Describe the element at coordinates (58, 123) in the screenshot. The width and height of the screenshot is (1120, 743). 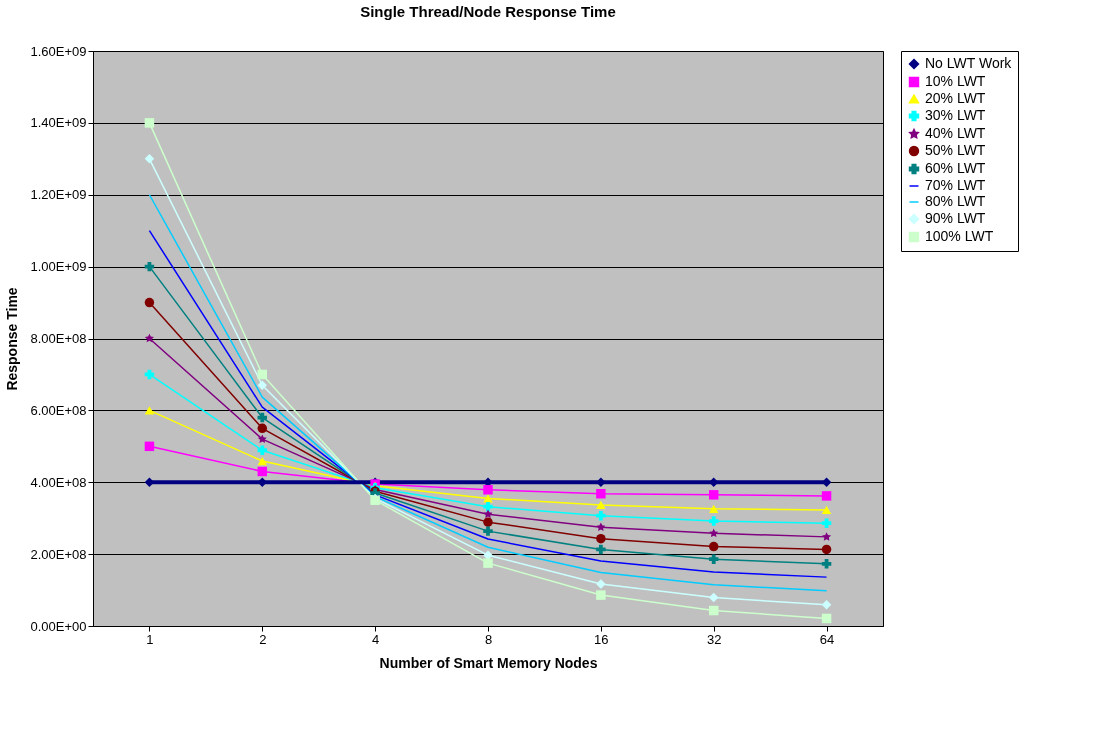
I see `y-tick-label: 1.40E+09` at that location.